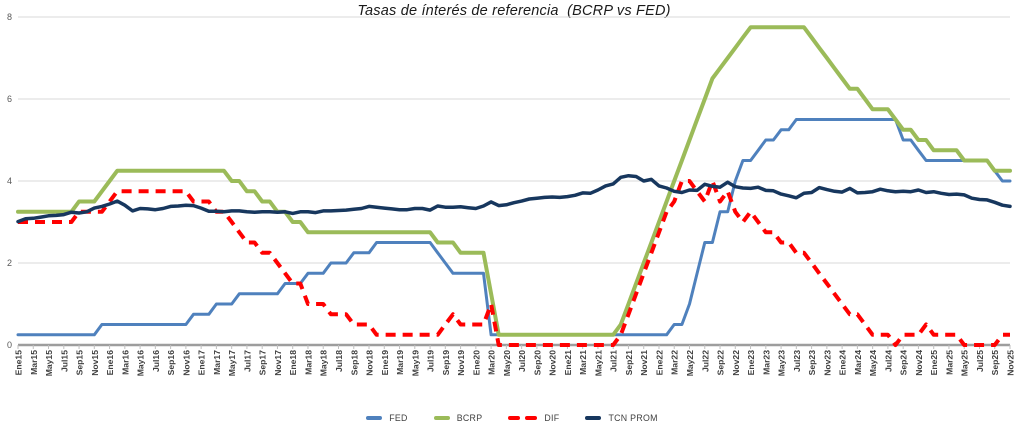 The width and height of the screenshot is (1024, 442). What do you see at coordinates (125, 362) in the screenshot?
I see `x-tick-label: Mar16` at bounding box center [125, 362].